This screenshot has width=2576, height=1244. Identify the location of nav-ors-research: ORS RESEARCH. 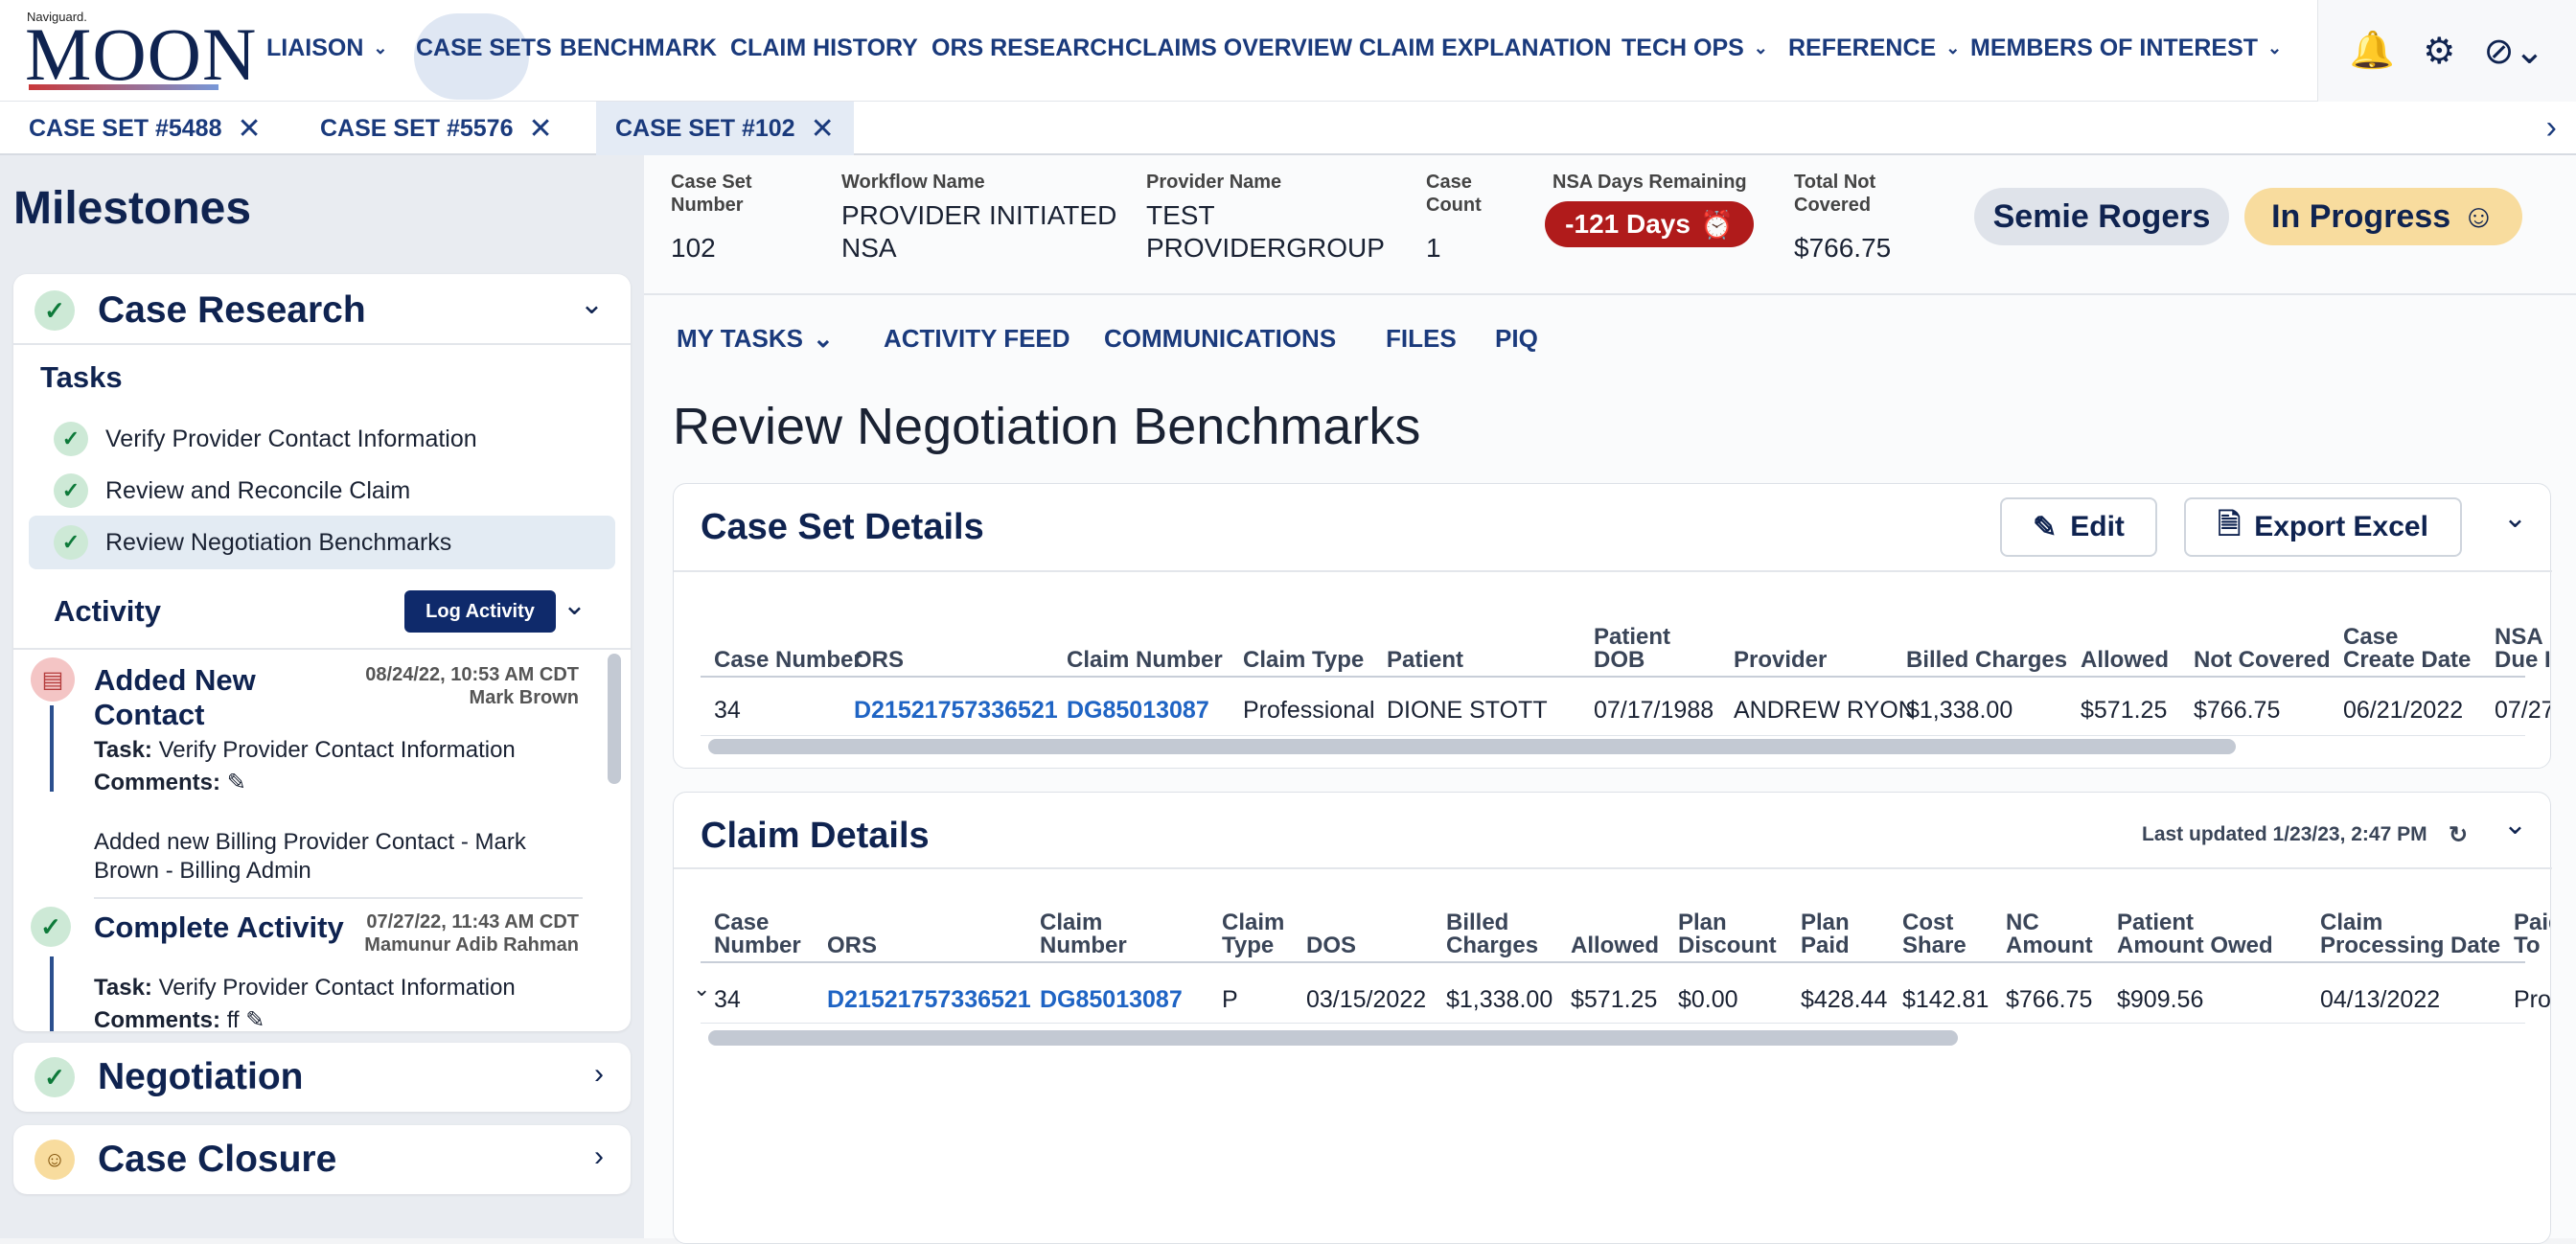
(1028, 48).